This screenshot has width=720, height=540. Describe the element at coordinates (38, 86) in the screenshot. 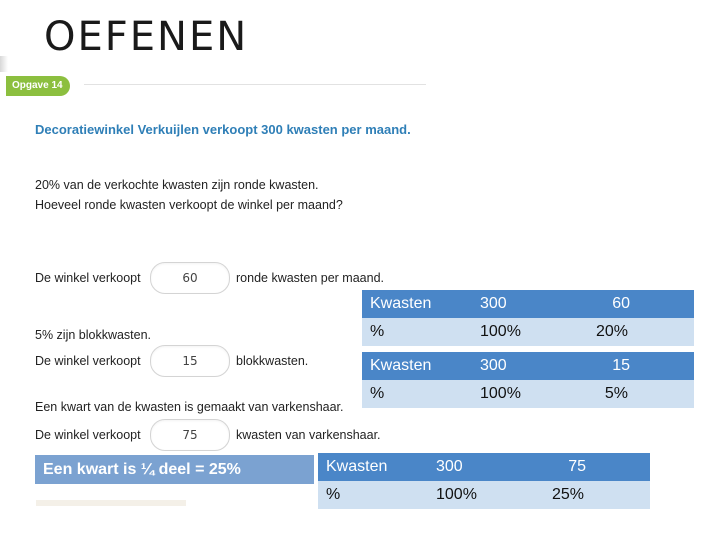

I see `exercise-badge: Opgave 14` at that location.